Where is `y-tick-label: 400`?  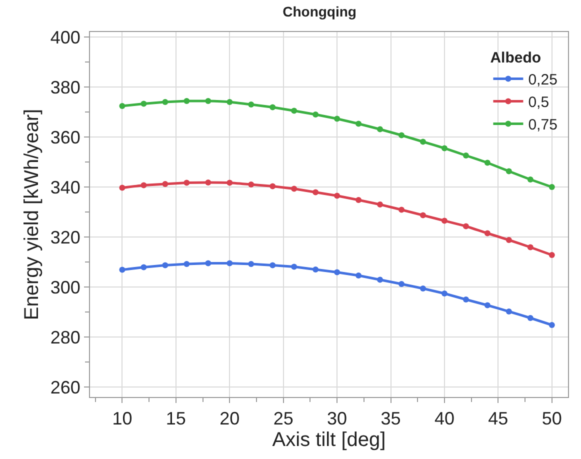
y-tick-label: 400 is located at coordinates (65, 37).